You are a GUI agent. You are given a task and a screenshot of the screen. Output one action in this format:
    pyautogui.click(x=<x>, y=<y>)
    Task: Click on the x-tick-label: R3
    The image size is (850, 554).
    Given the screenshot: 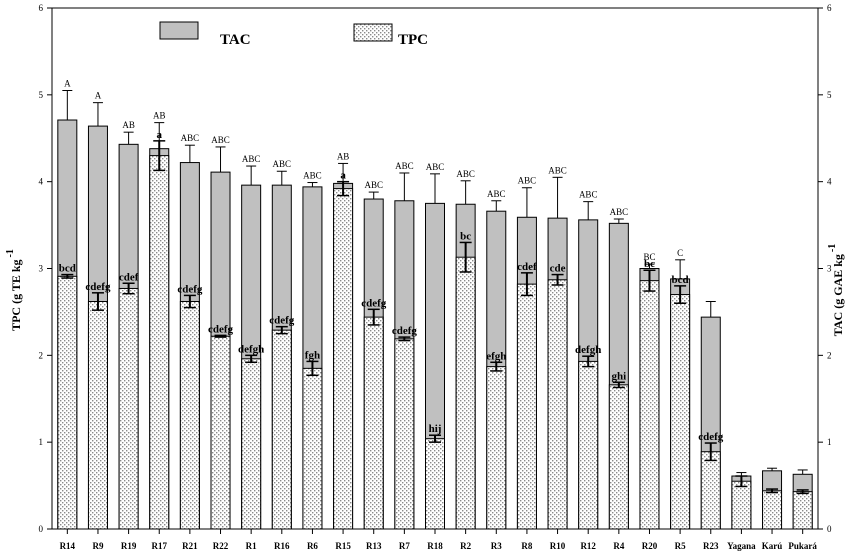 What is the action you would take?
    pyautogui.click(x=496, y=546)
    